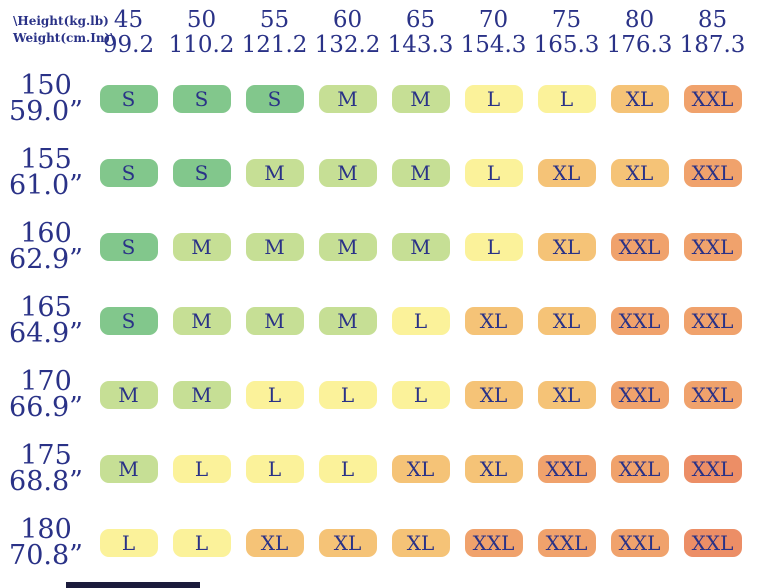  Describe the element at coordinates (61, 21) in the screenshot. I see `height-axis-label: \Height(kg.lb)` at that location.